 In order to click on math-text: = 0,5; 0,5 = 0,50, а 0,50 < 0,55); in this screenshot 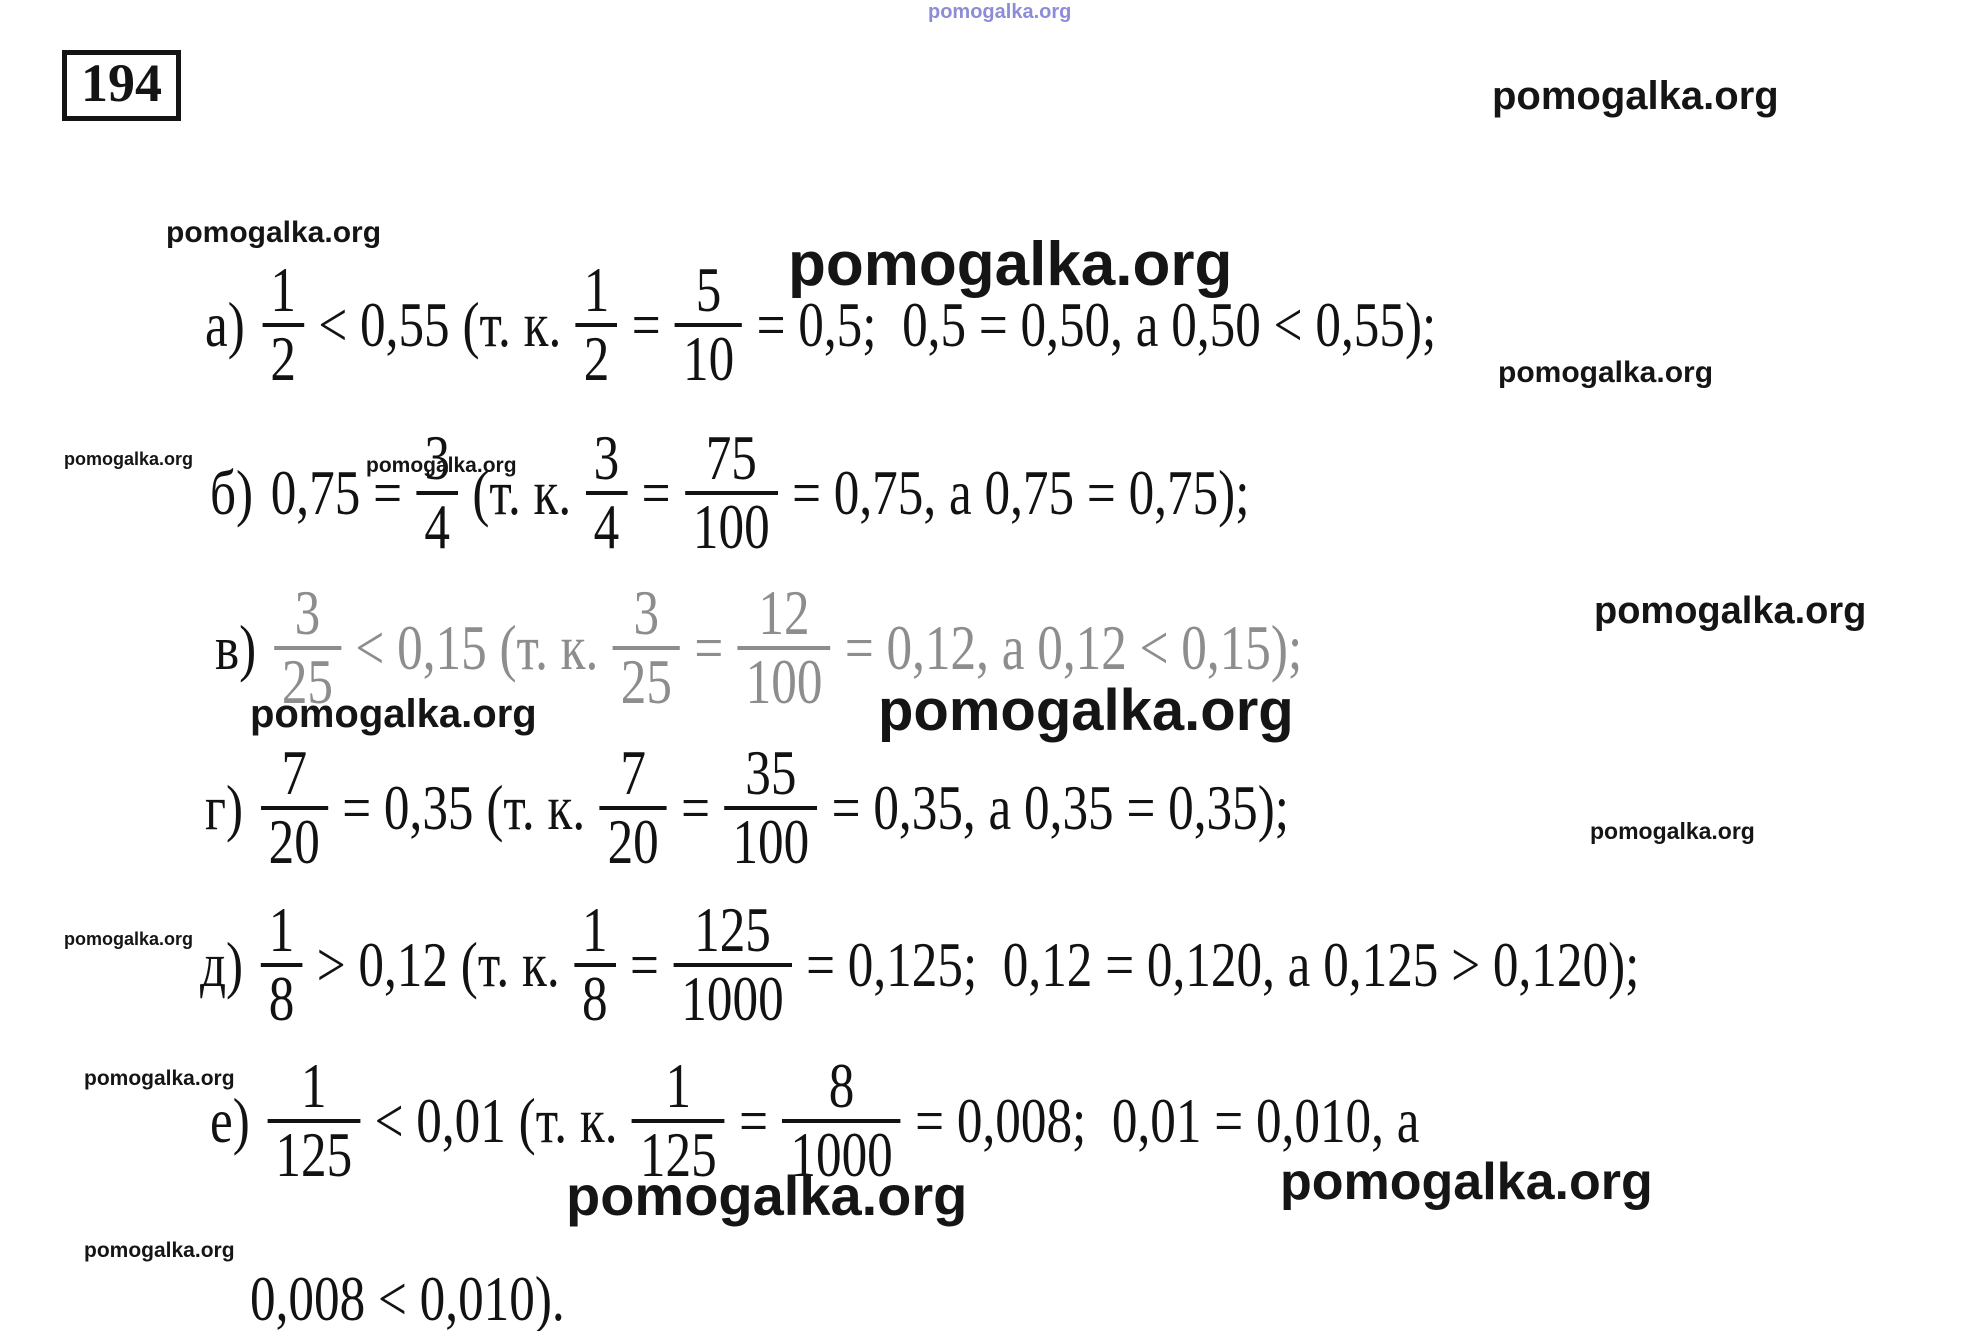, I will do `click(1096, 324)`.